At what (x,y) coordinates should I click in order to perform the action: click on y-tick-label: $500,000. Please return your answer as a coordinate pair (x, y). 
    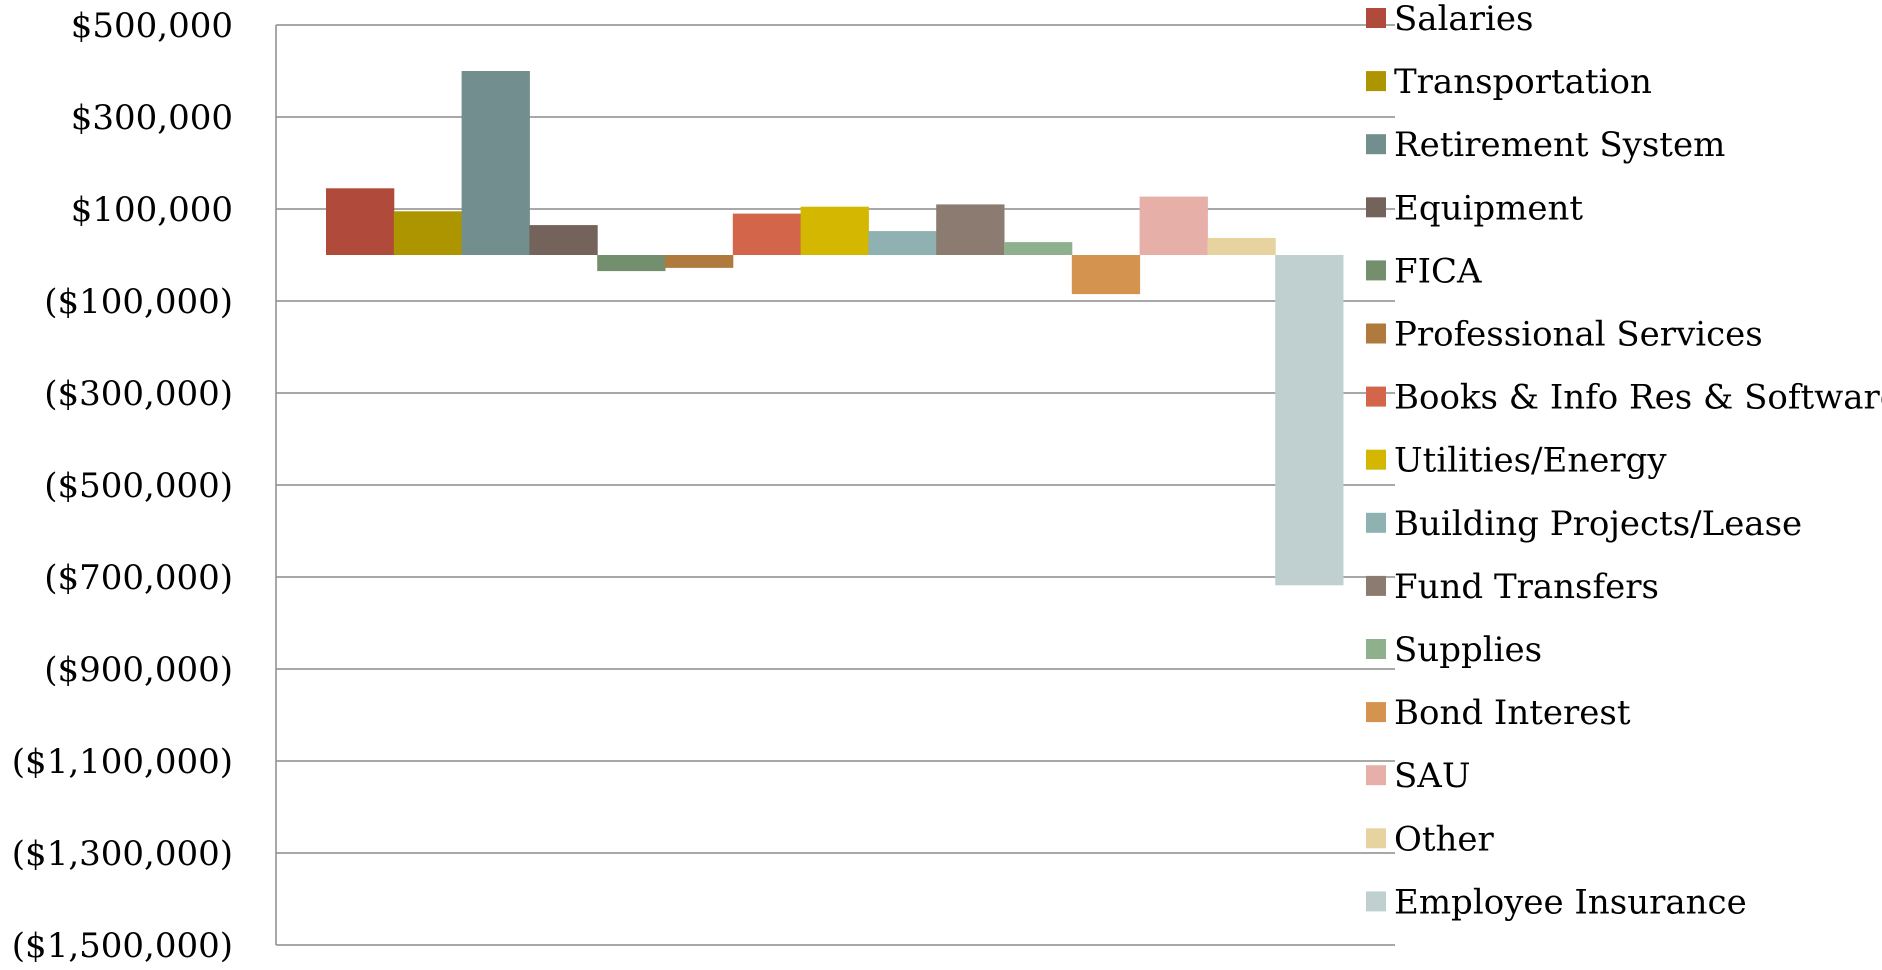
    Looking at the image, I should click on (152, 26).